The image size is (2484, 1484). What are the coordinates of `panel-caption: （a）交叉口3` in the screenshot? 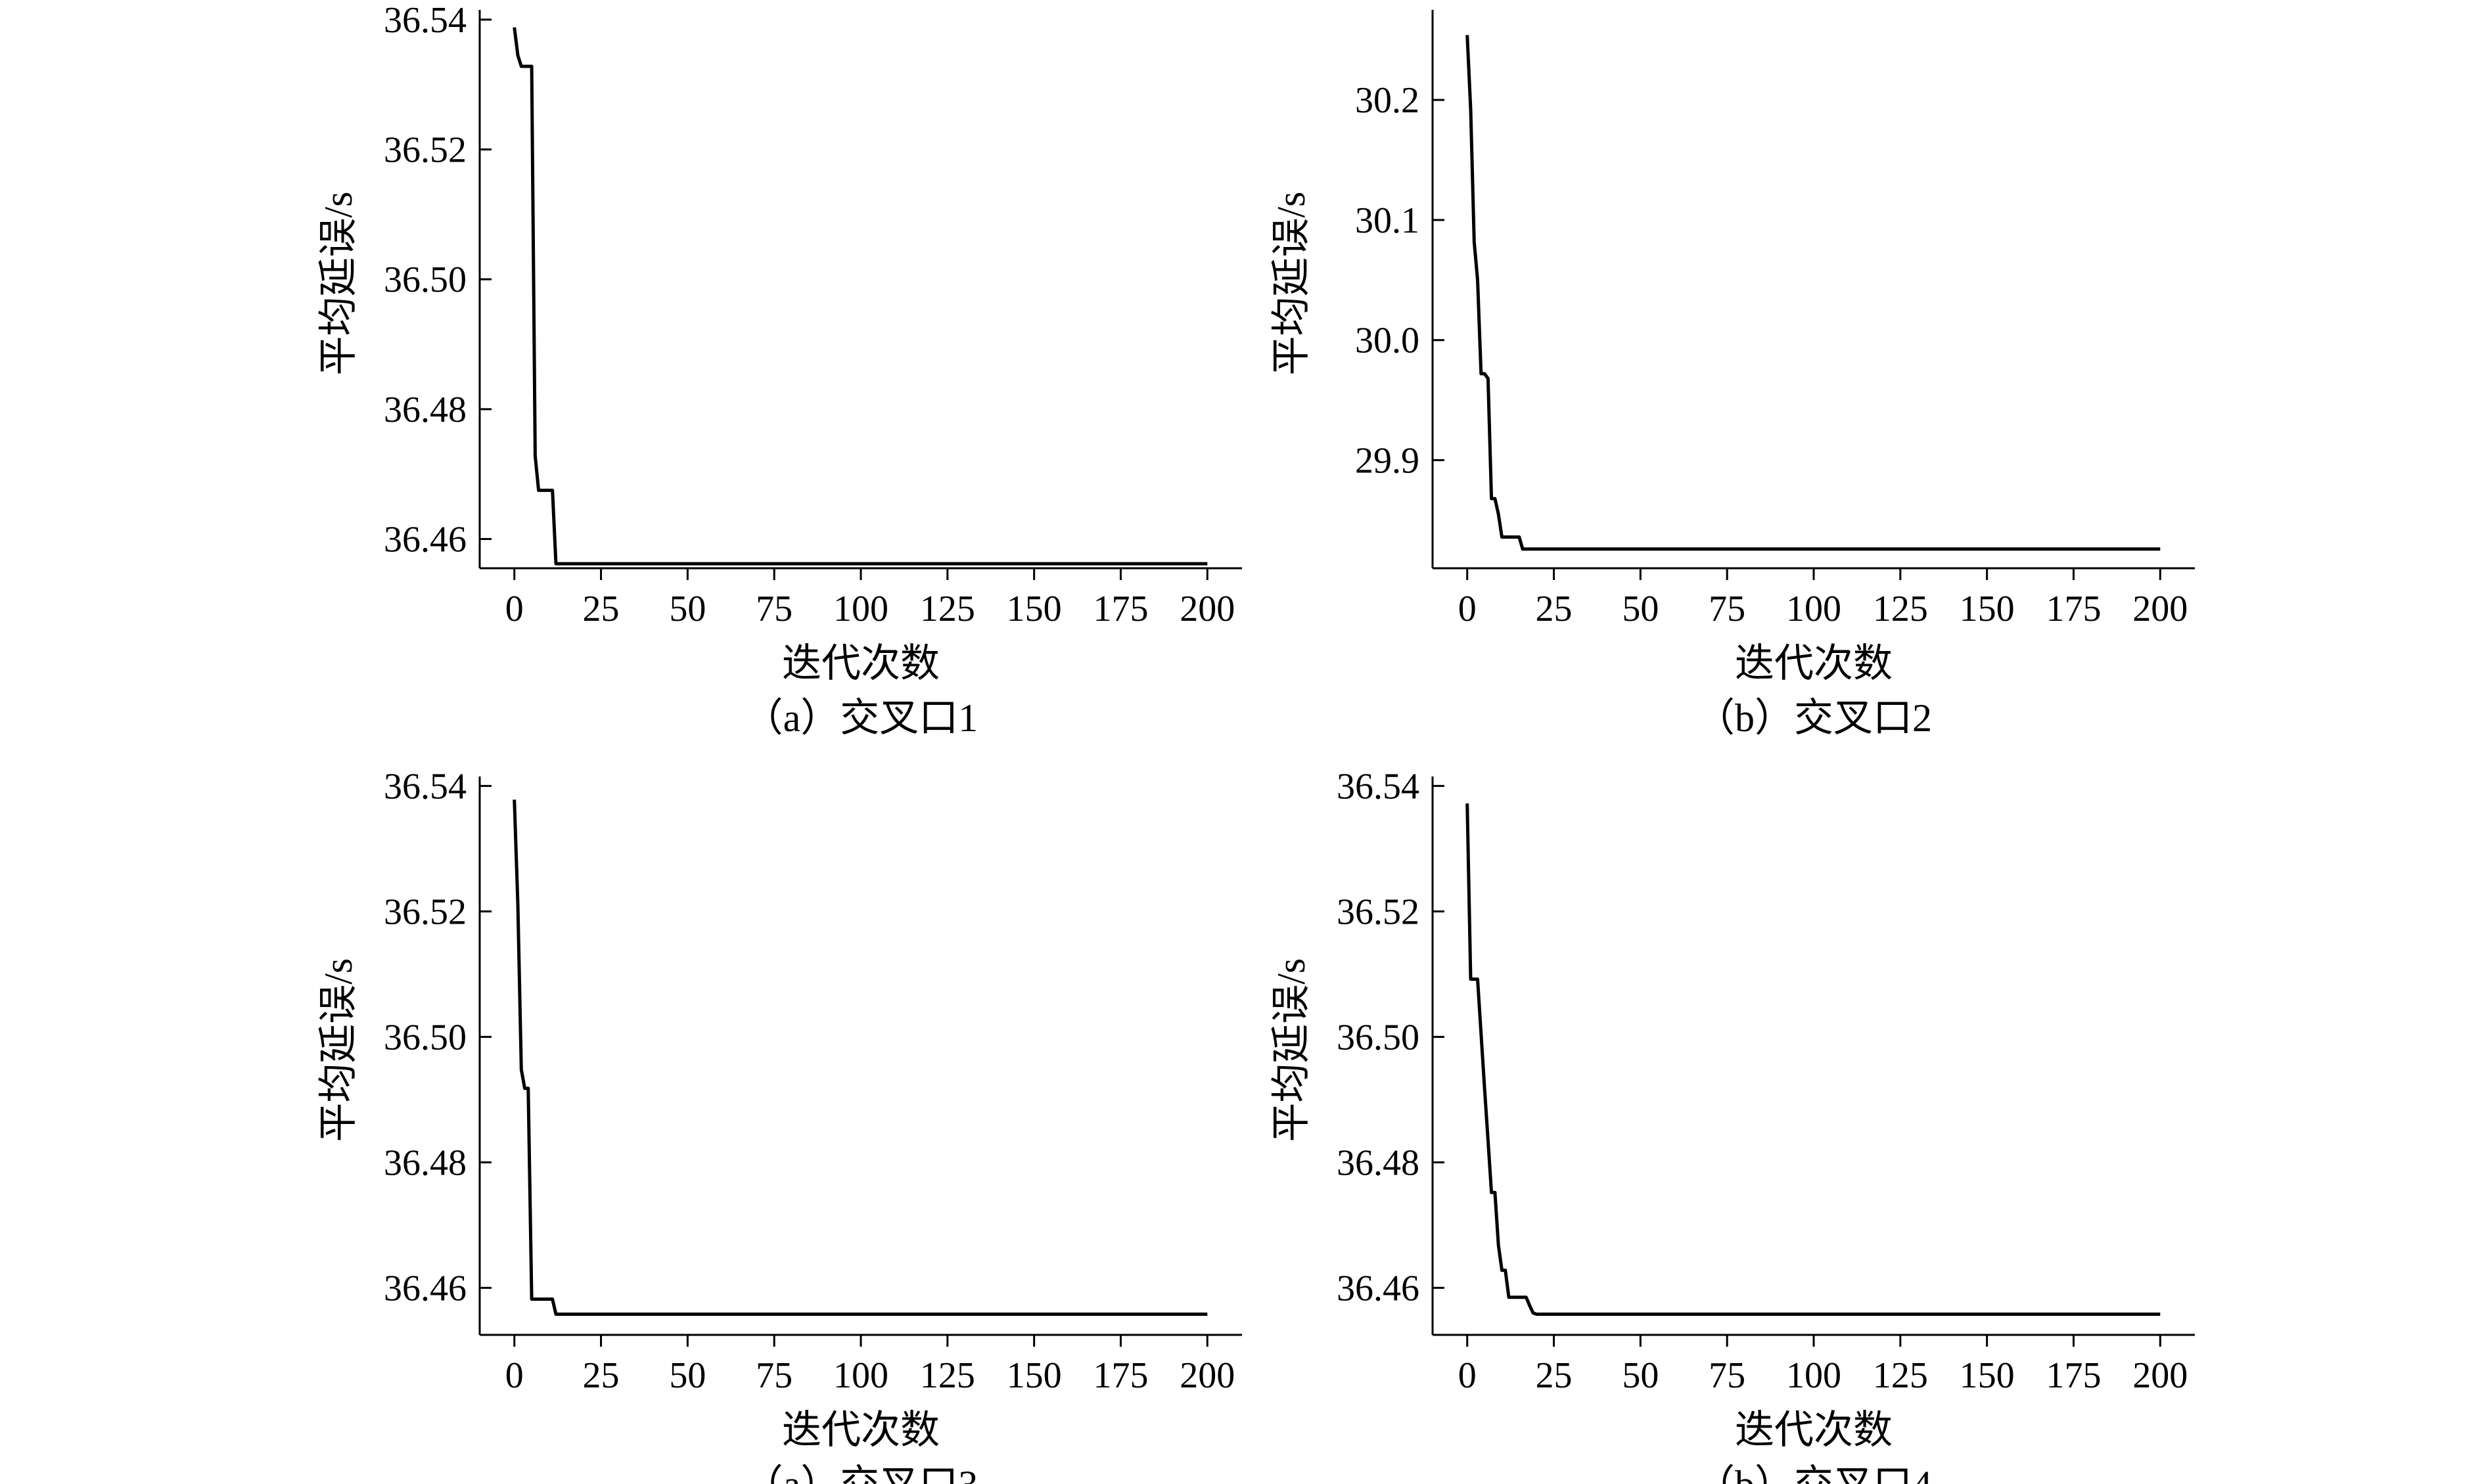 It's located at (861, 1473).